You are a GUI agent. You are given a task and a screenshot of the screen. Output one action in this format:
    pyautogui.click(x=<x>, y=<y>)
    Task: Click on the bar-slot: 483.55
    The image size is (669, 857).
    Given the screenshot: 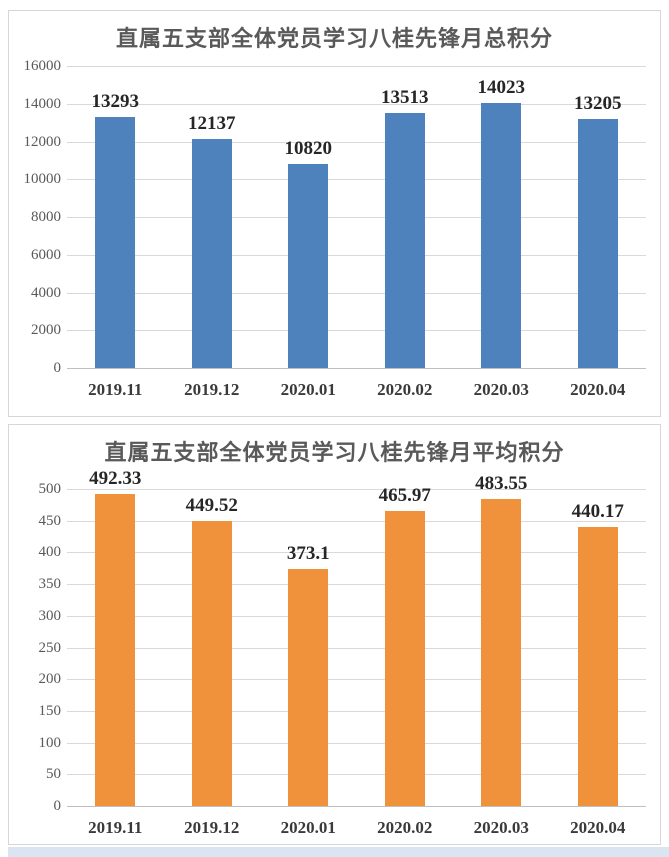 What is the action you would take?
    pyautogui.click(x=501, y=639)
    